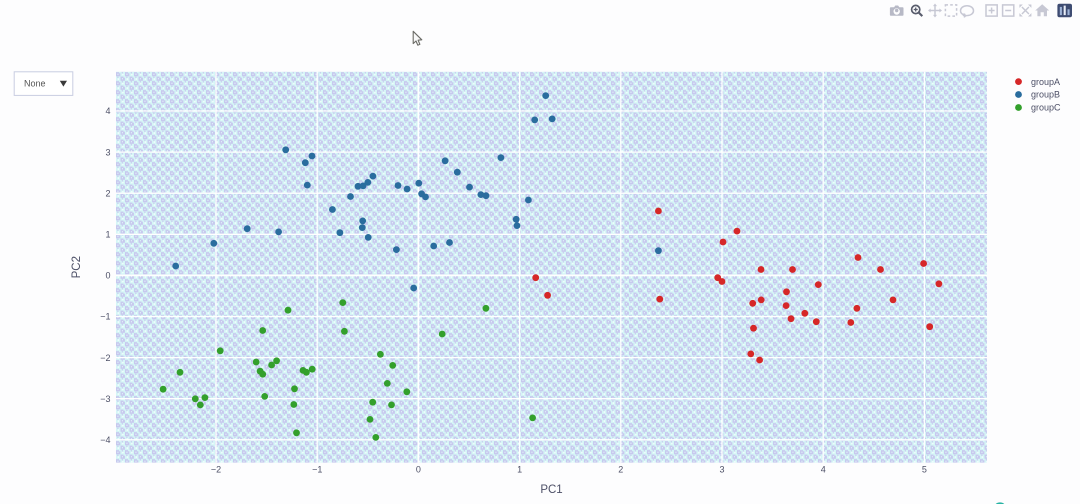 The image size is (1080, 504). Describe the element at coordinates (1045, 82) in the screenshot. I see `svg-text: groupA` at that location.